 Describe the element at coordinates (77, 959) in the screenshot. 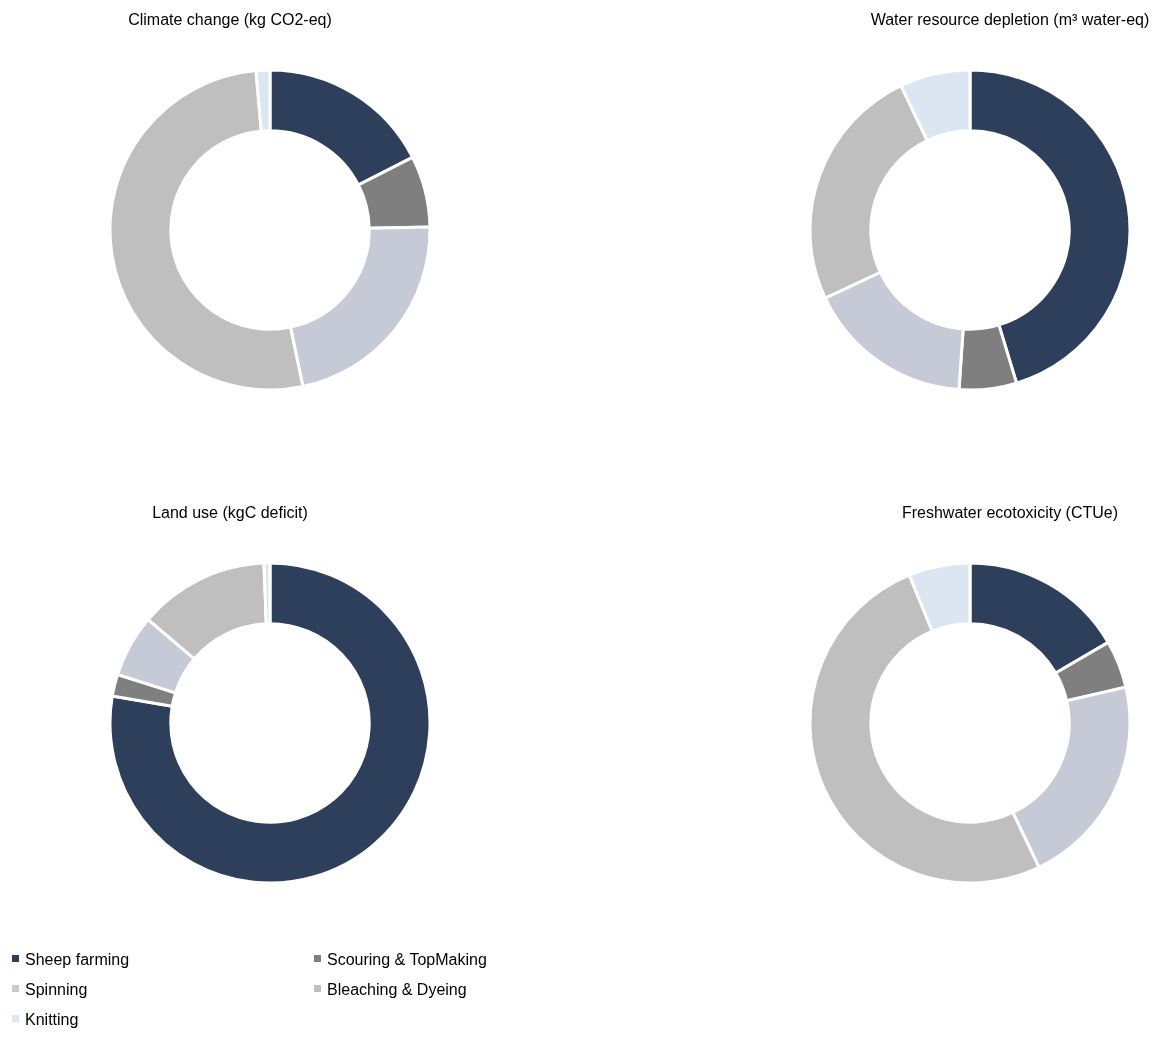

I see `legend-label: Sheep farming` at that location.